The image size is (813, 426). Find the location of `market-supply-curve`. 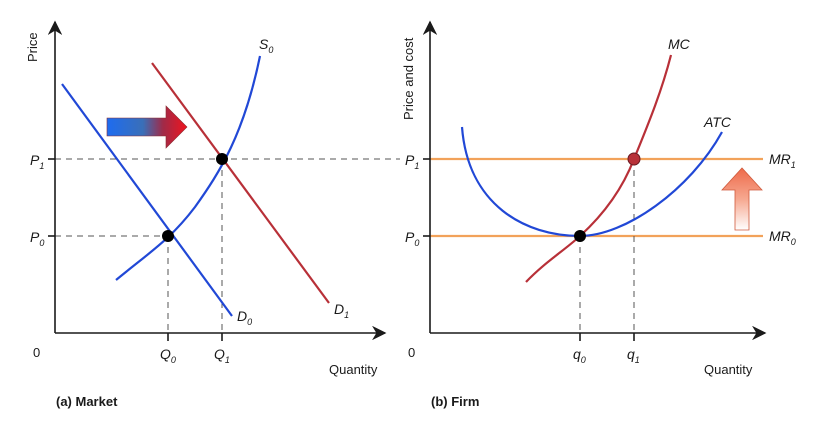

market-supply-curve is located at coordinates (188, 168).